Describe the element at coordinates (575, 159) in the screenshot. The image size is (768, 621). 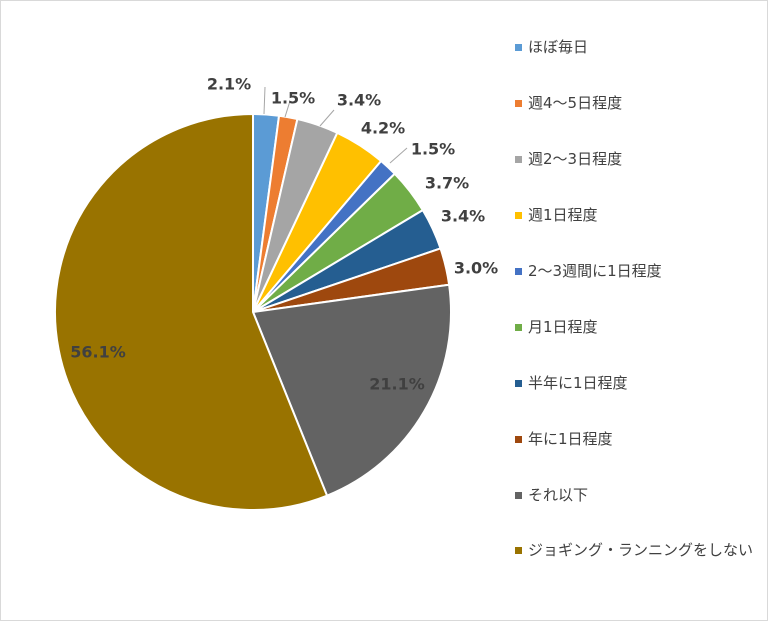
I see `legend-label: 週2～3日程度` at that location.